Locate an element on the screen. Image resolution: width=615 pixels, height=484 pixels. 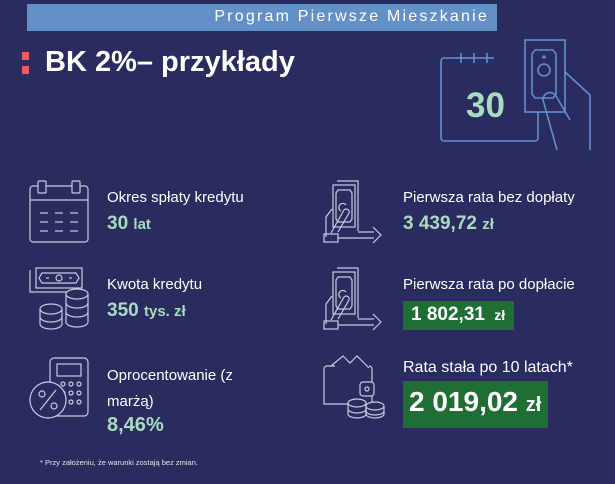
calendar-icon is located at coordinates (59, 211).